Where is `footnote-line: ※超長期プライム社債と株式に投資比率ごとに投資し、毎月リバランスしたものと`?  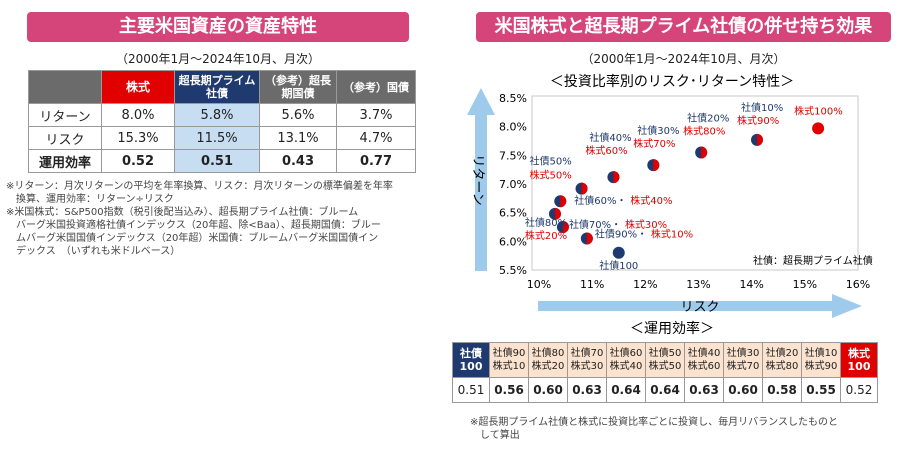
footnote-line: ※超長期プライム社債と株式に投資比率ごとに投資し、毎月リバランスしたものと is located at coordinates (654, 422).